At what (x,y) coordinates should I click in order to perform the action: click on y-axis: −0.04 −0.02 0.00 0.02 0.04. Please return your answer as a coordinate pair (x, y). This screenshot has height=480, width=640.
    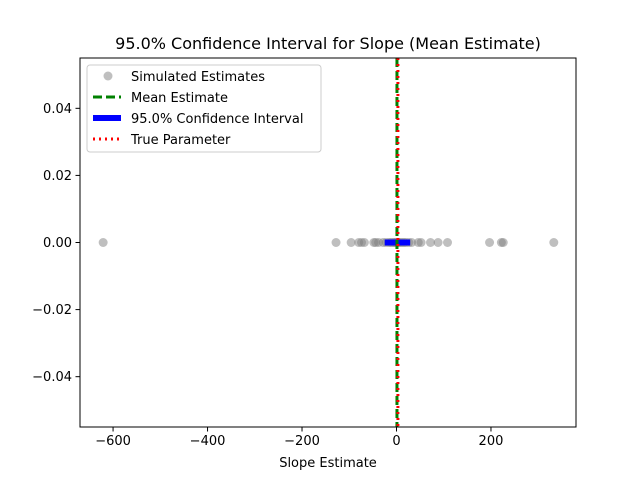
    Looking at the image, I should click on (56, 243).